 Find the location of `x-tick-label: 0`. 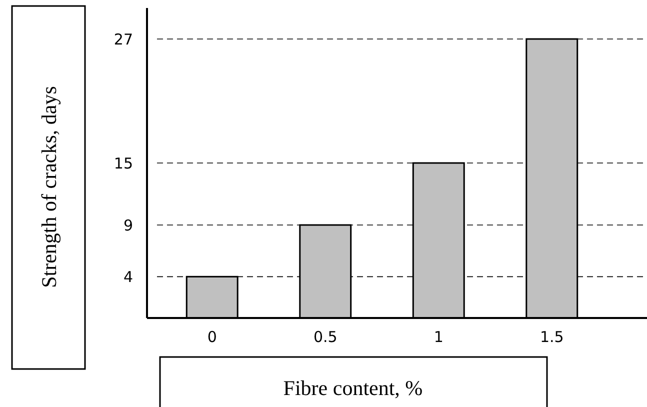

x-tick-label: 0 is located at coordinates (212, 337).